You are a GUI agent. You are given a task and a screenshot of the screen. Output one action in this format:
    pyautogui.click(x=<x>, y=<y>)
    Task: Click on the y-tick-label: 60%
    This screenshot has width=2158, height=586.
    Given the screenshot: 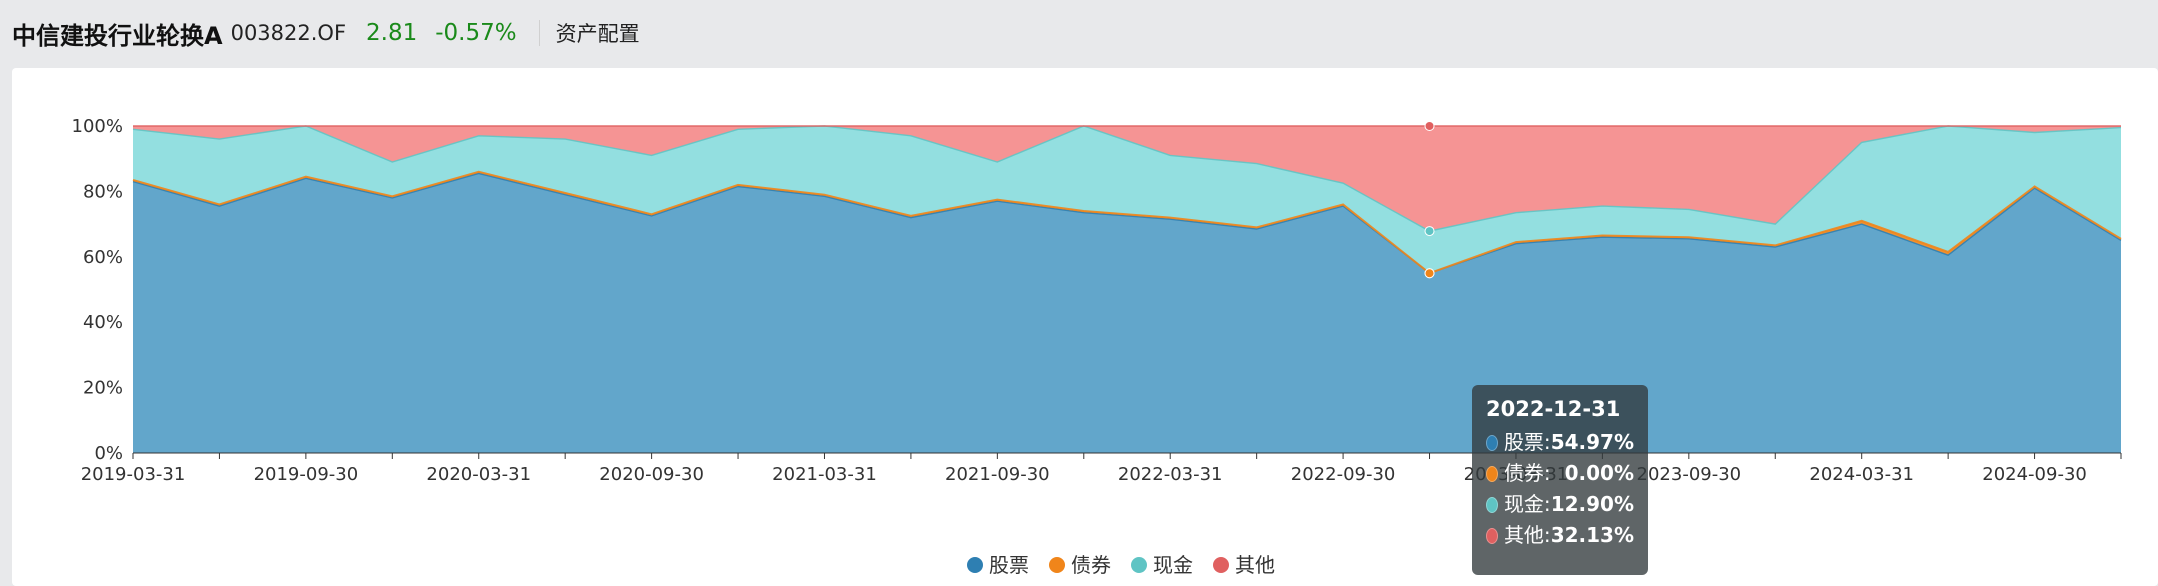 What is the action you would take?
    pyautogui.click(x=103, y=257)
    